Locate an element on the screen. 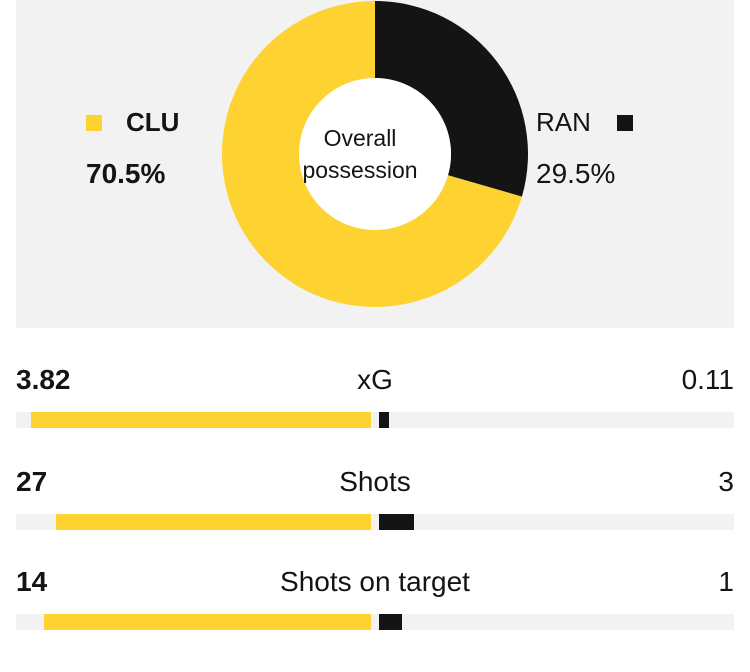  away-team-legend: RAN 29.5% is located at coordinates (584, 148).